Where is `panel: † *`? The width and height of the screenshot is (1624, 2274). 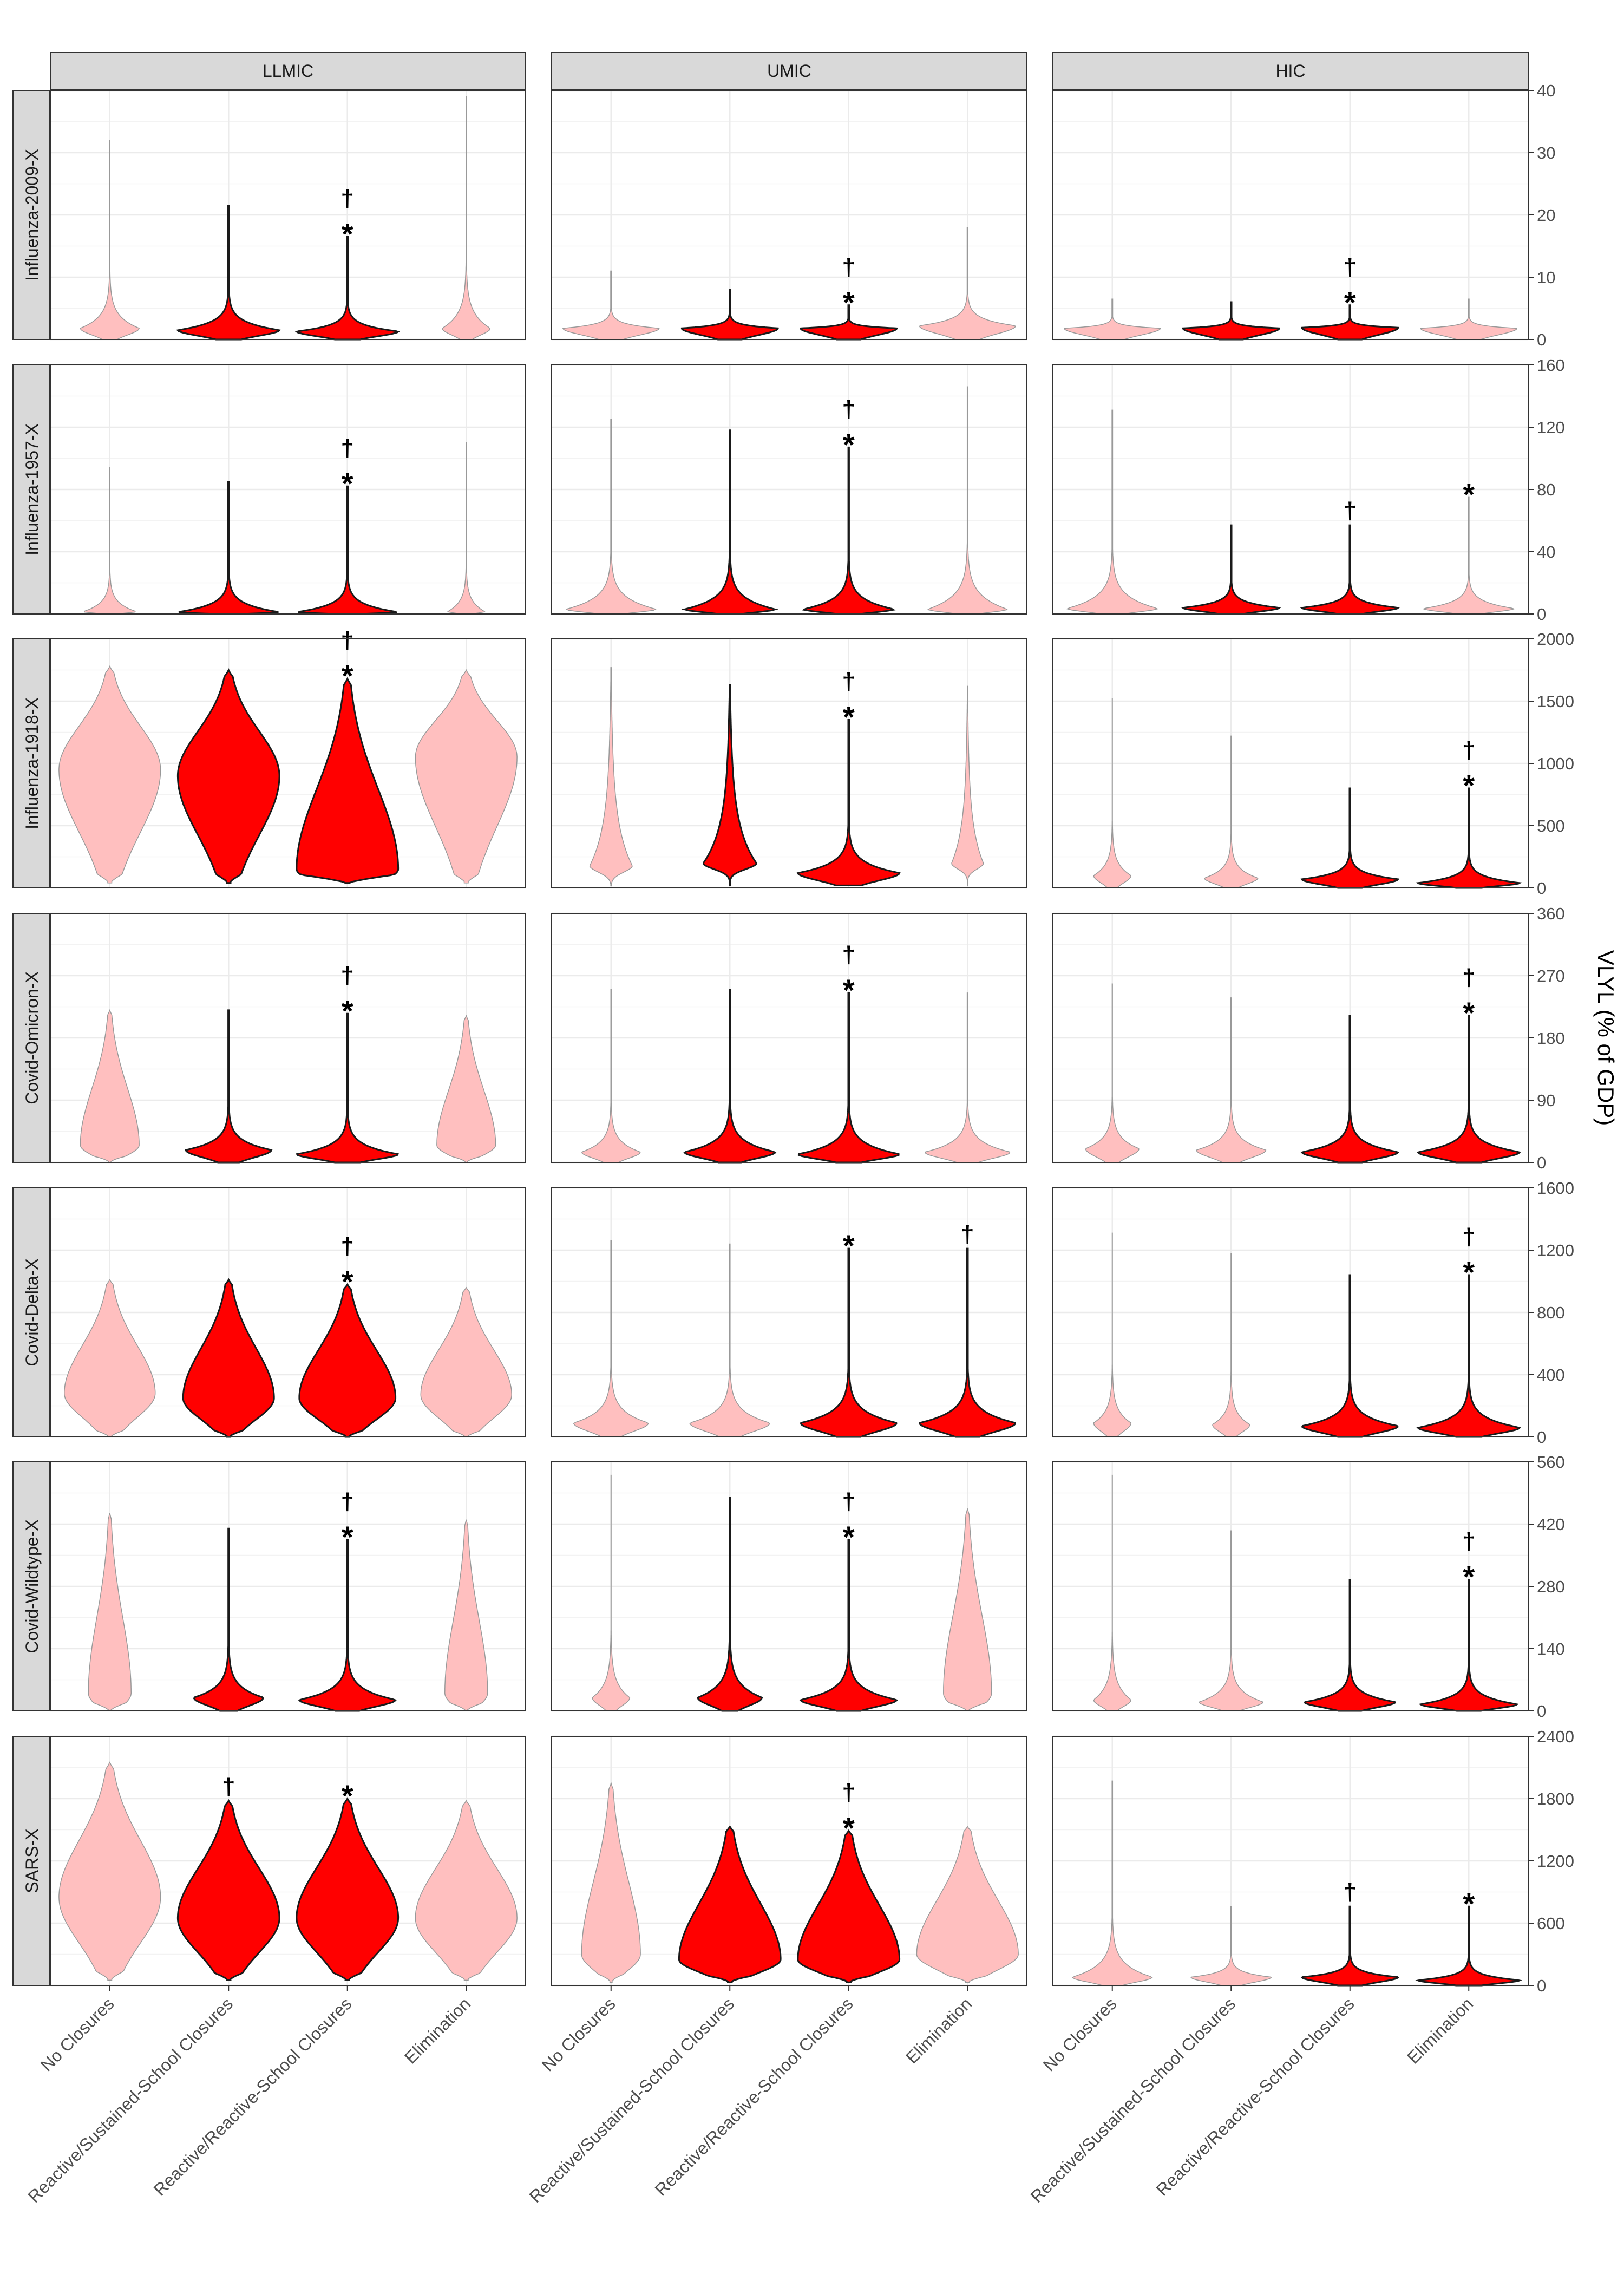
panel: † * is located at coordinates (288, 1861).